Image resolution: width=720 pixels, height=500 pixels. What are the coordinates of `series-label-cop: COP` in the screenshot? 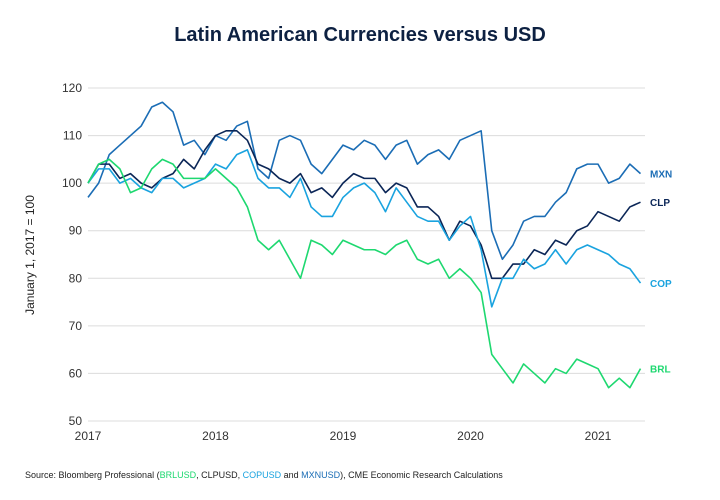 It's located at (661, 284).